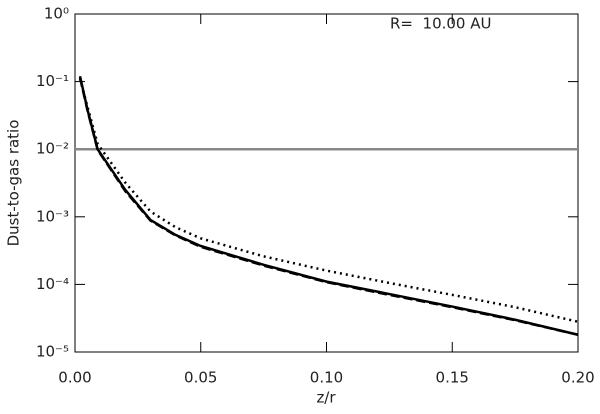  I want to click on y-tick-label: 10⁰, so click(56, 14).